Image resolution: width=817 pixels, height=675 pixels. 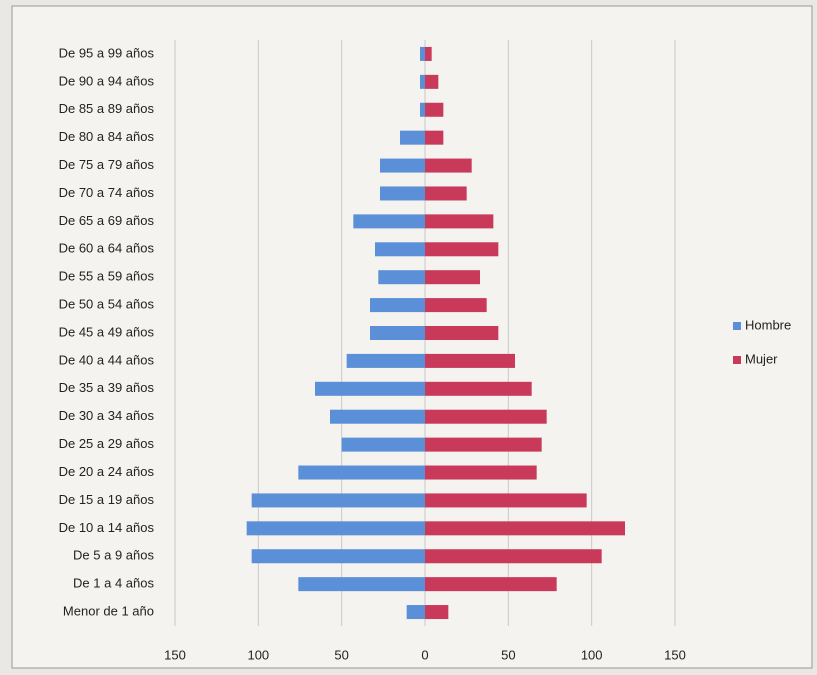 What do you see at coordinates (107, 80) in the screenshot?
I see `y-tick-label: De 90 a 94 años` at bounding box center [107, 80].